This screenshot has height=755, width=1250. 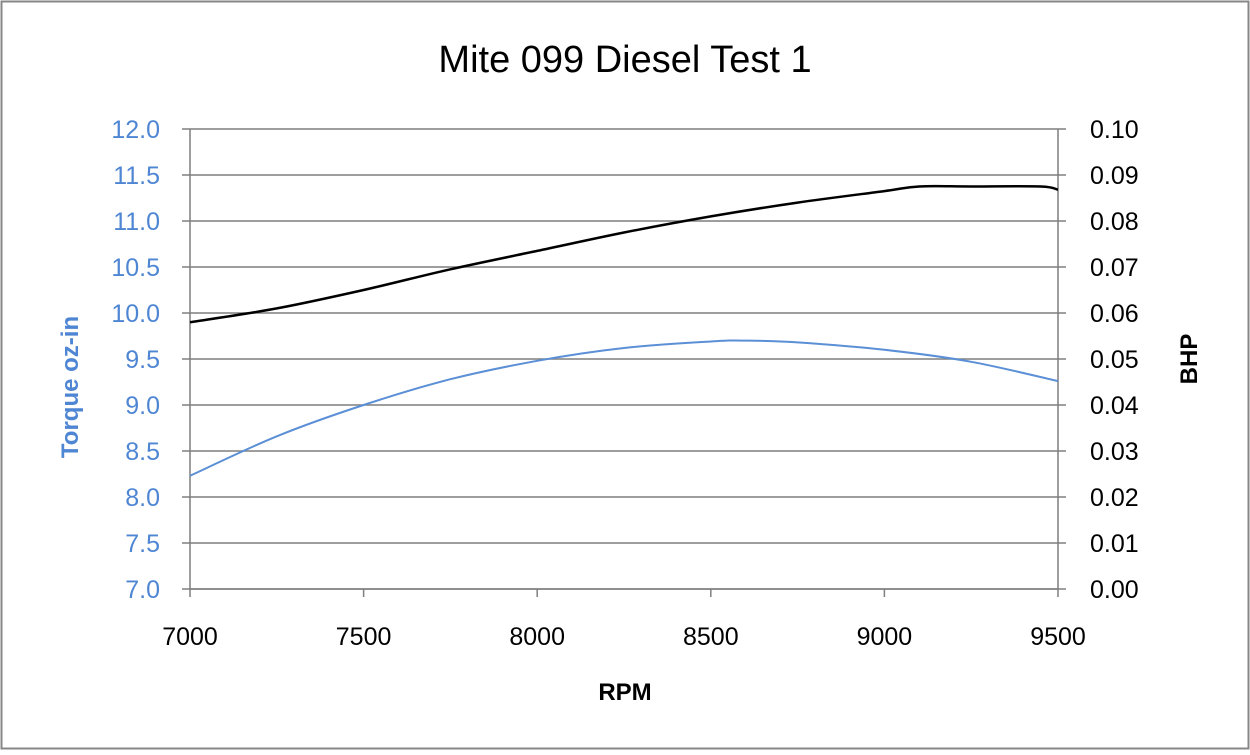 What do you see at coordinates (142, 590) in the screenshot?
I see `y-left-tick-label: 7.0` at bounding box center [142, 590].